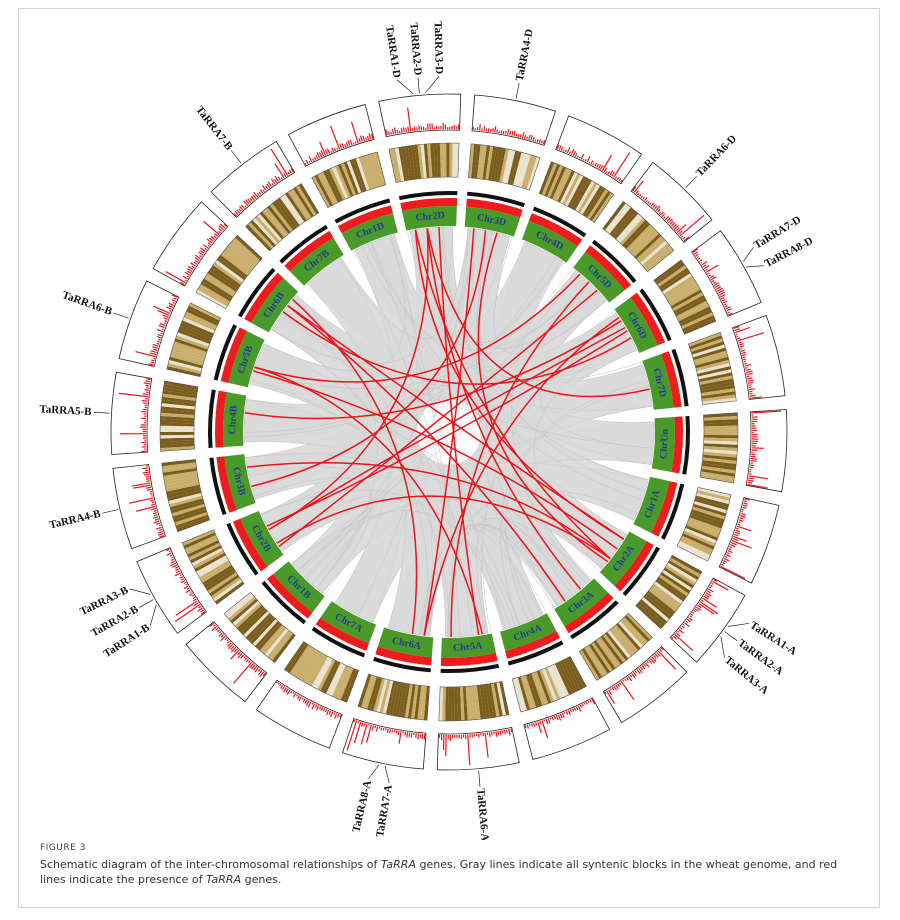  What do you see at coordinates (75, 520) in the screenshot?
I see `gene-label: TaRRA4-B` at bounding box center [75, 520].